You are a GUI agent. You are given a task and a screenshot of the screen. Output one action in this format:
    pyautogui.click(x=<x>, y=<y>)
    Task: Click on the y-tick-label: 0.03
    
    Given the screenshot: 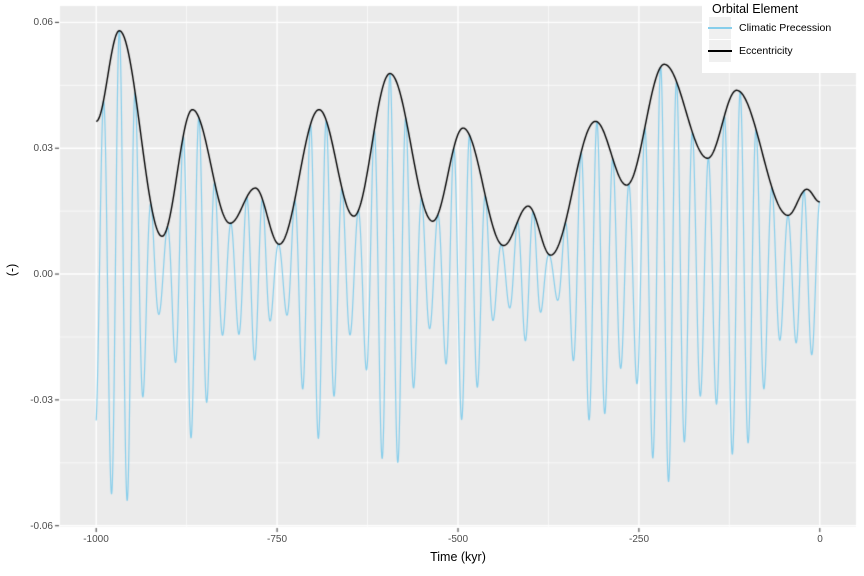 What is the action you would take?
    pyautogui.click(x=43, y=148)
    